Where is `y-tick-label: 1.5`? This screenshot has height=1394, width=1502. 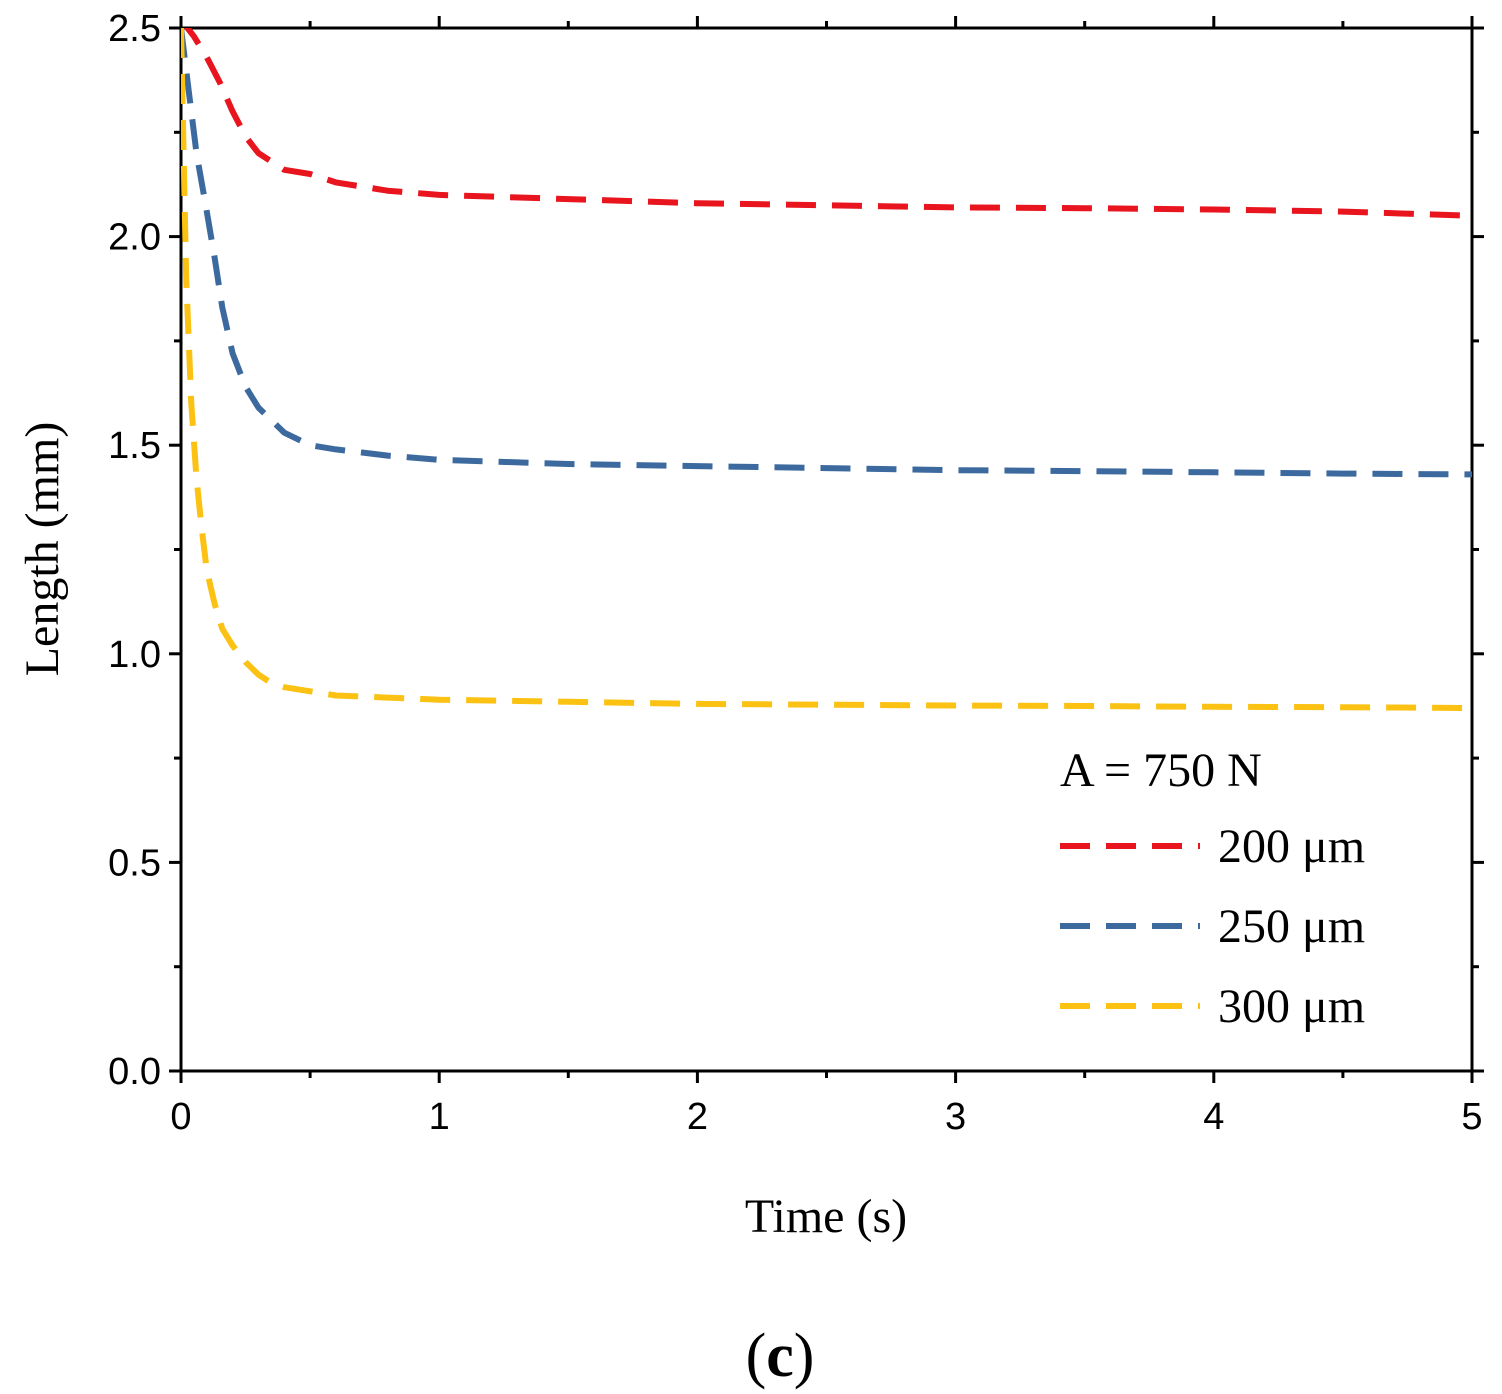
y-tick-label: 1.5 is located at coordinates (134, 446).